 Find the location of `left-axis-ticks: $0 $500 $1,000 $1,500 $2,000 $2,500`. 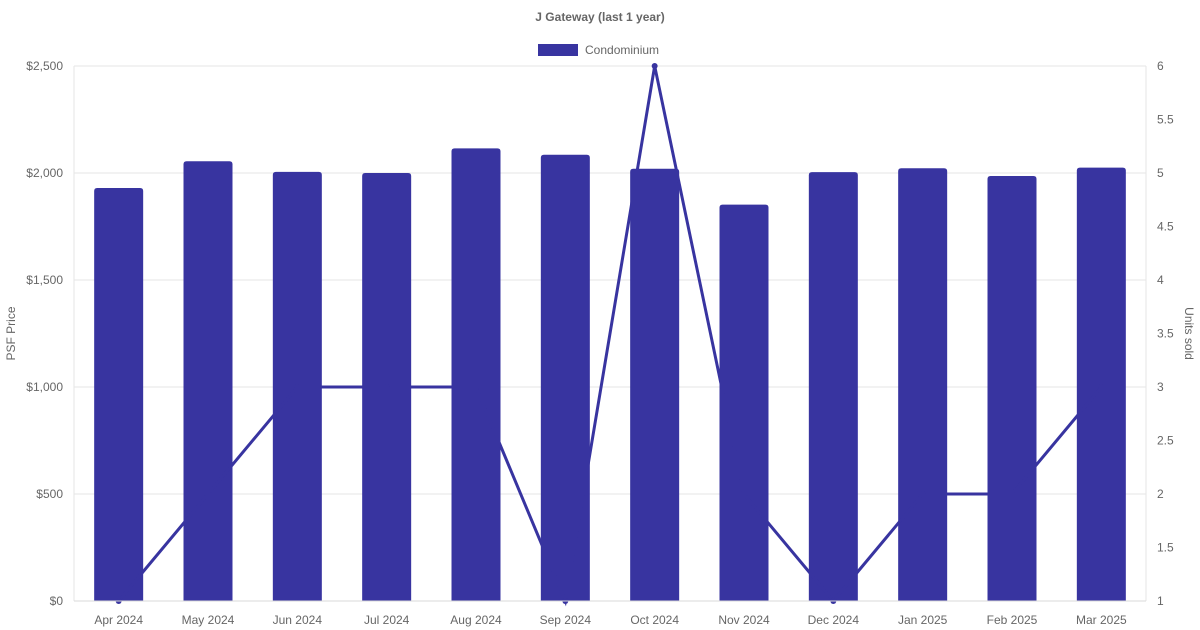

left-axis-ticks: $0 $500 $1,000 $1,500 $2,000 $2,500 is located at coordinates (44, 333).